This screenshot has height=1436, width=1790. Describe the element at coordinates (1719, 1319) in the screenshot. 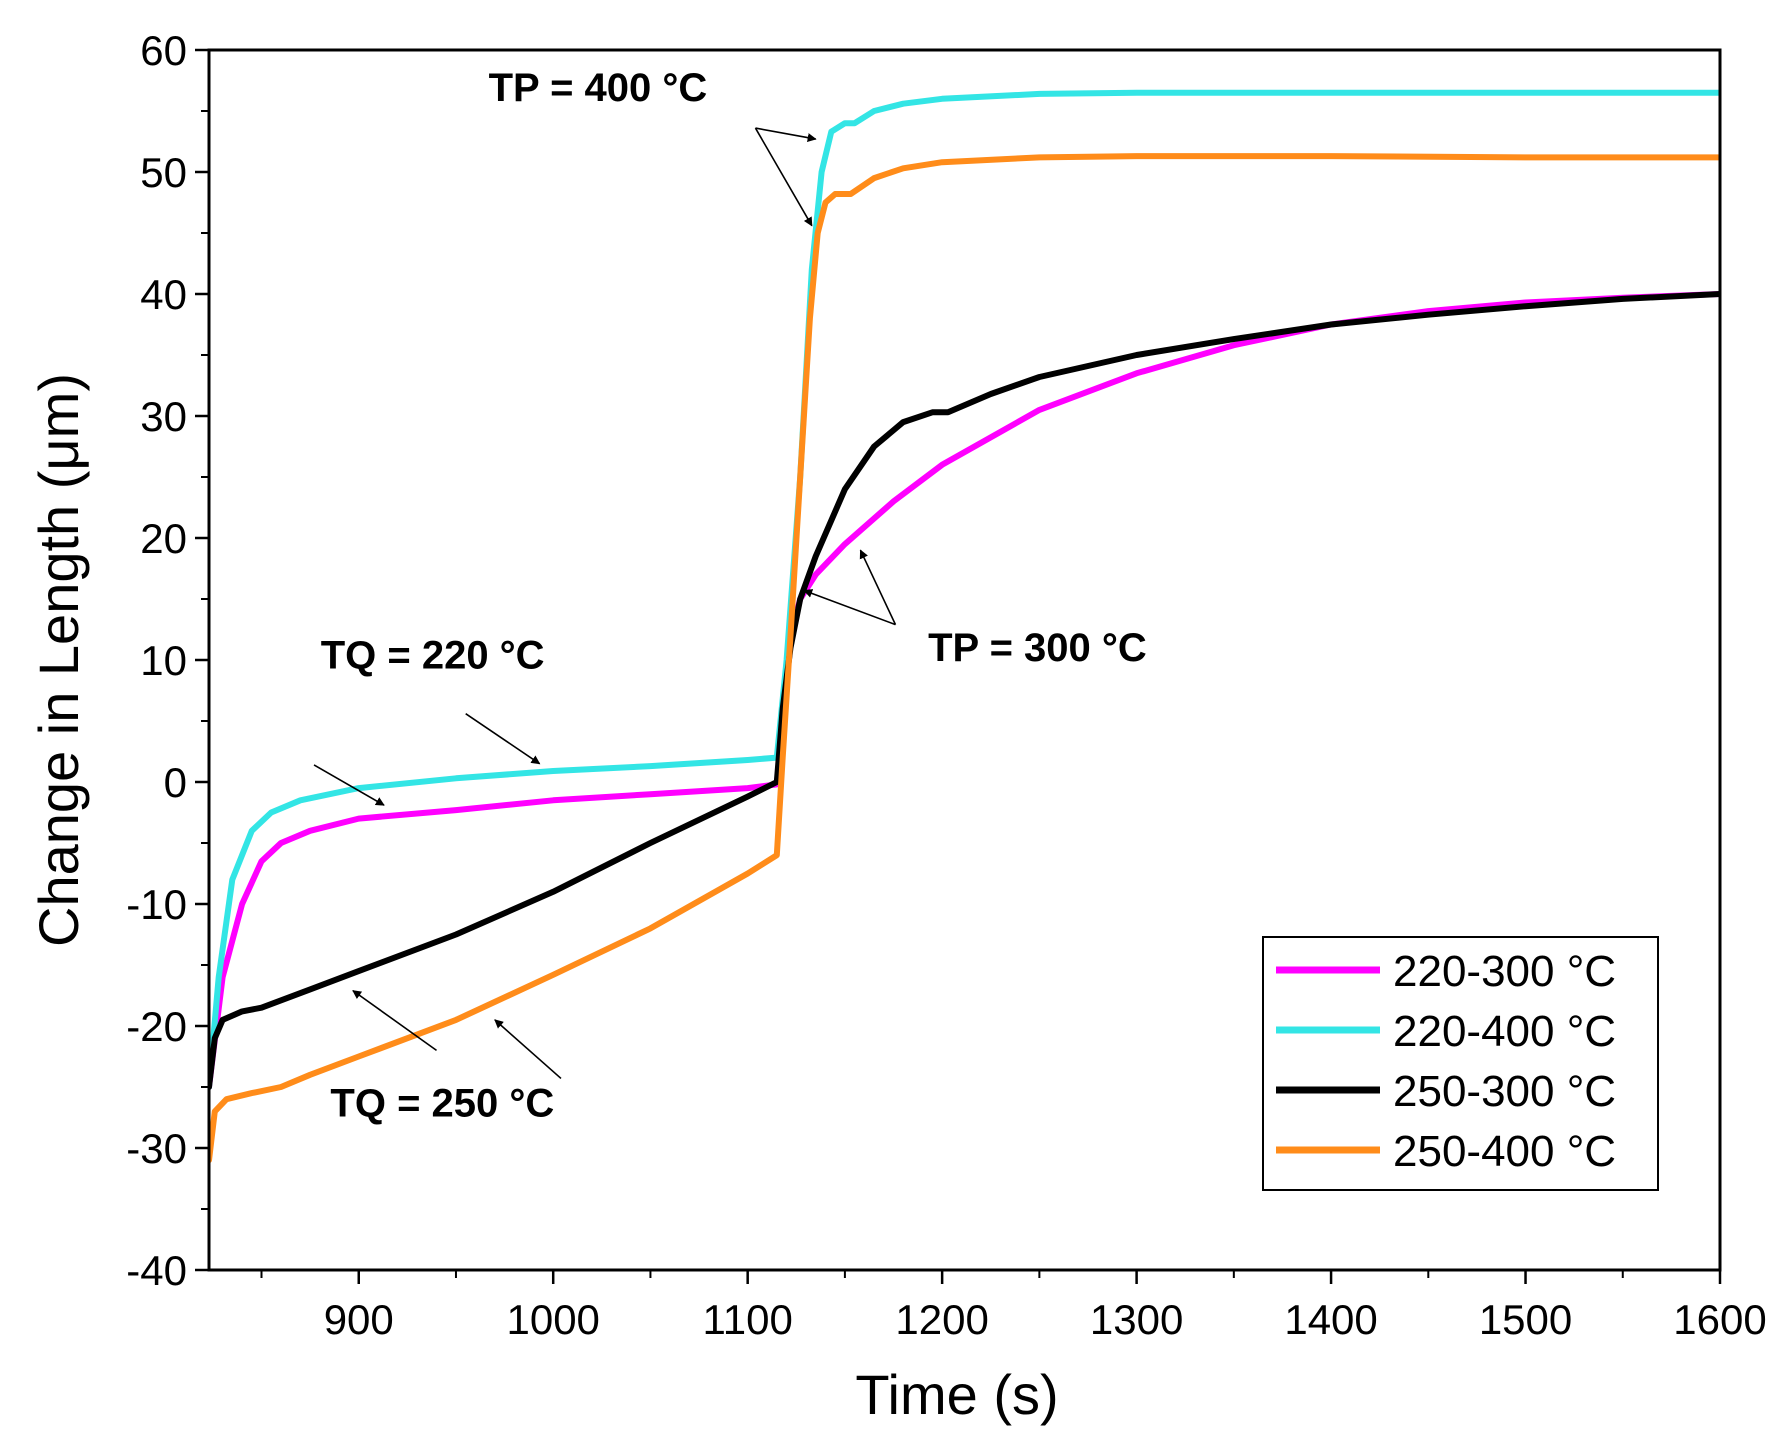

I see `x-tick-label: 1600` at that location.